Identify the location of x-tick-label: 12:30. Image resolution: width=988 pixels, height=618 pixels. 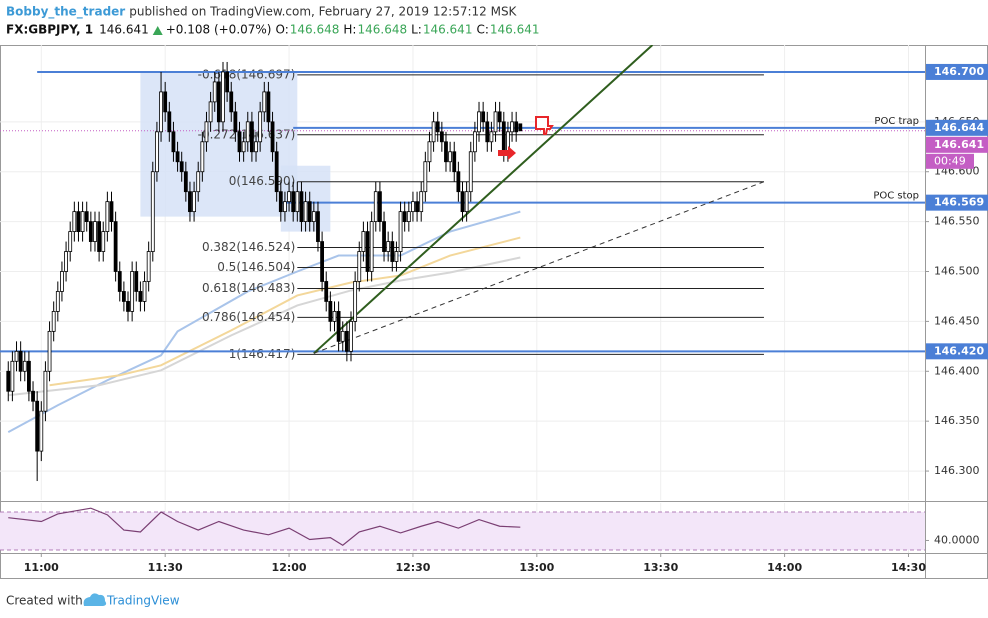
(412, 567).